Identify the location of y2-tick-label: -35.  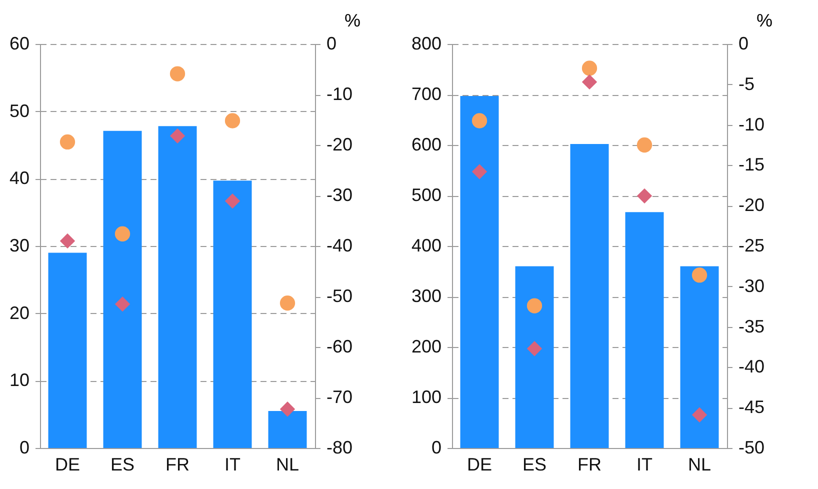
(751, 326).